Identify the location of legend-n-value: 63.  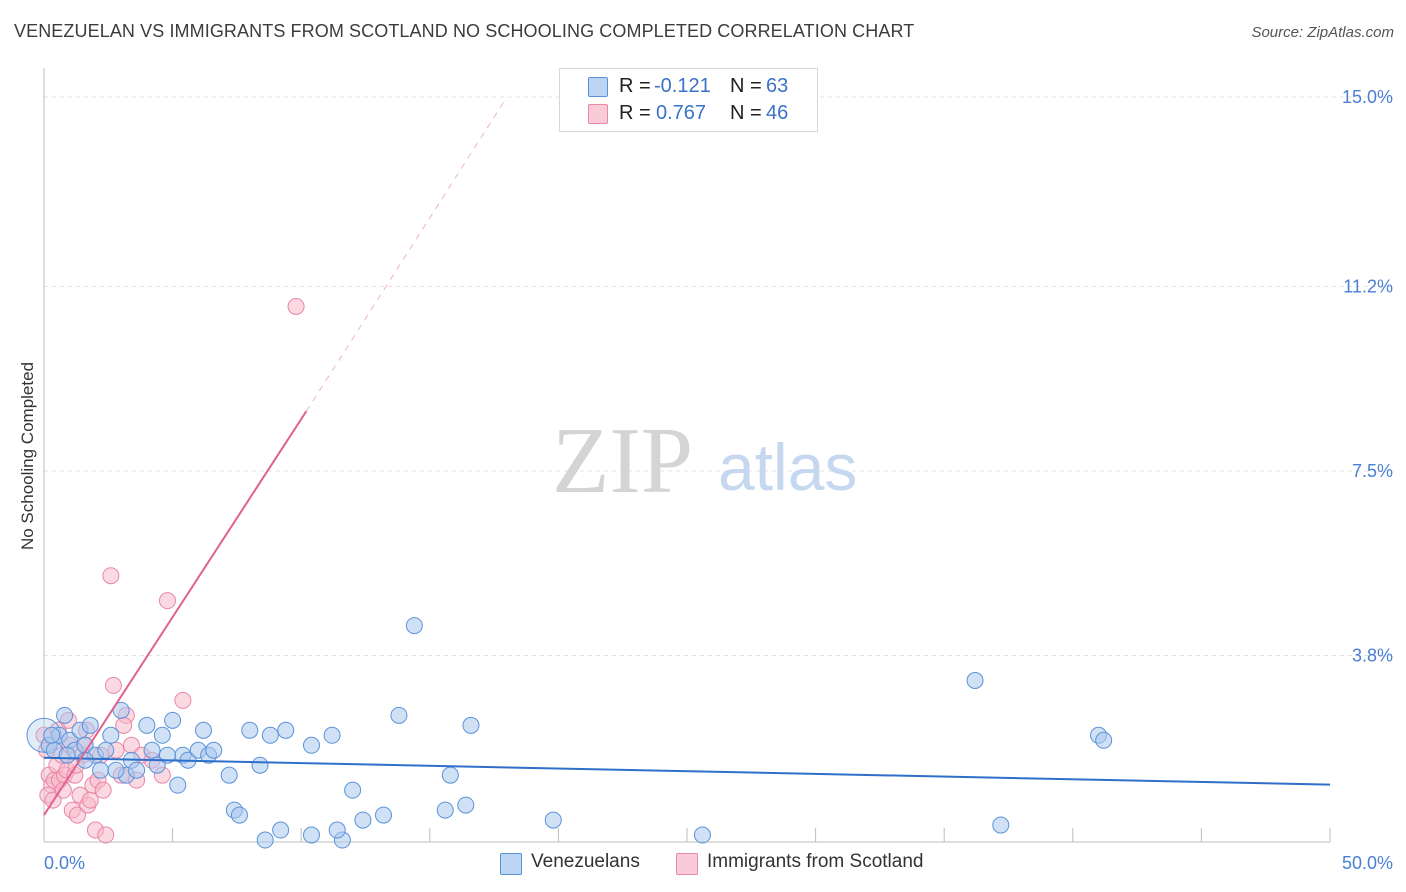
(777, 86).